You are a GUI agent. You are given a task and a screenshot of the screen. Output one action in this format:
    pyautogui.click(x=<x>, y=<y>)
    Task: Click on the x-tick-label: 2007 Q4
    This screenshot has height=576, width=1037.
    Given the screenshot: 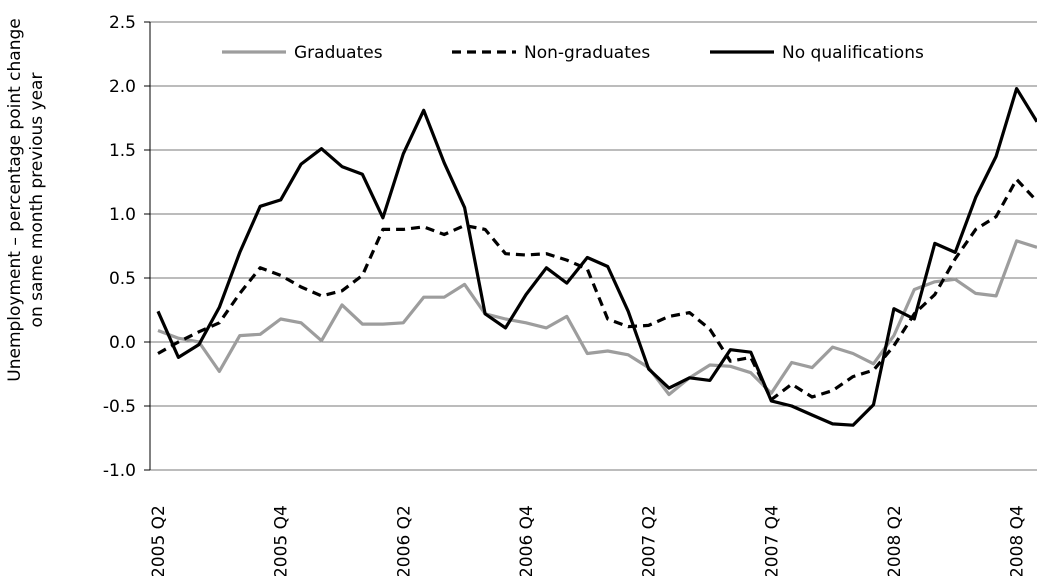 What is the action you would take?
    pyautogui.click(x=772, y=540)
    